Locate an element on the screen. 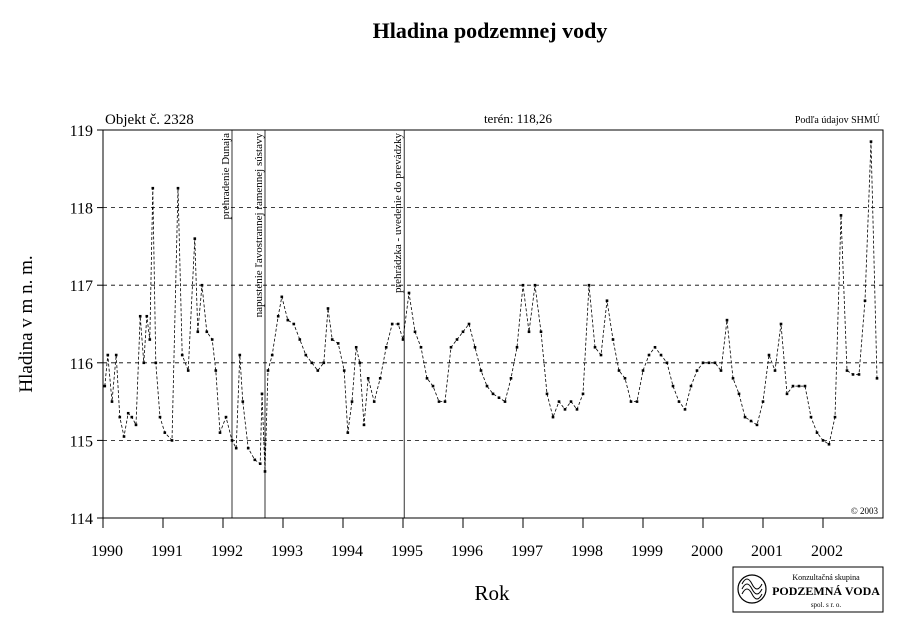 This screenshot has height=632, width=900. x-tick-label: 2002 is located at coordinates (827, 551).